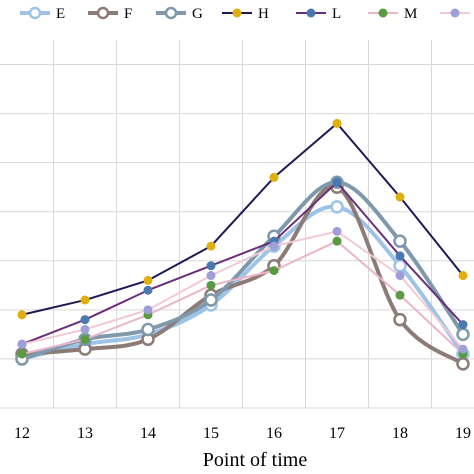 The height and width of the screenshot is (474, 474). Describe the element at coordinates (463, 433) in the screenshot. I see `x-tick-label: 19` at that location.